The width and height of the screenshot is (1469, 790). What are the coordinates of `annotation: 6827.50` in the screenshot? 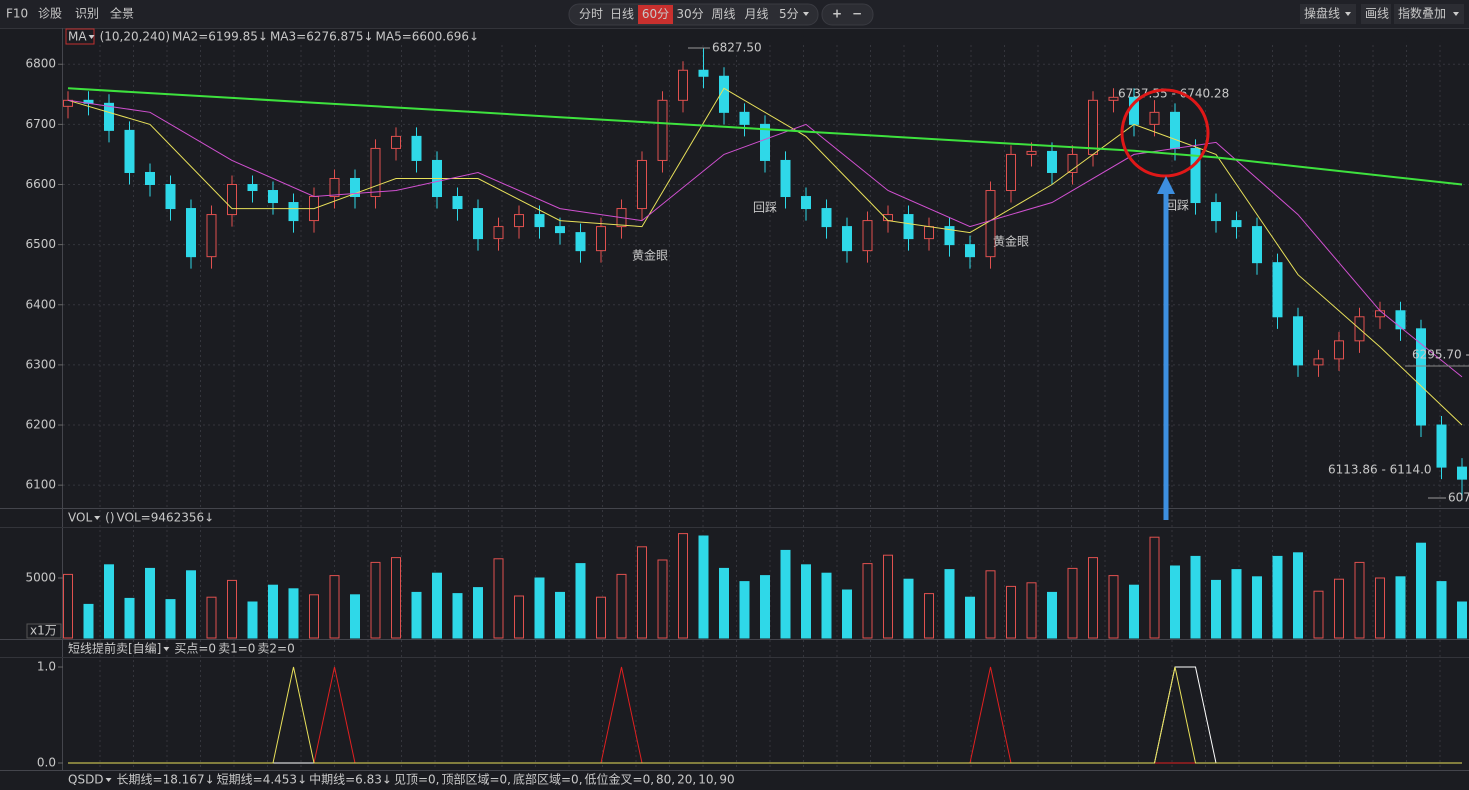 It's located at (737, 48).